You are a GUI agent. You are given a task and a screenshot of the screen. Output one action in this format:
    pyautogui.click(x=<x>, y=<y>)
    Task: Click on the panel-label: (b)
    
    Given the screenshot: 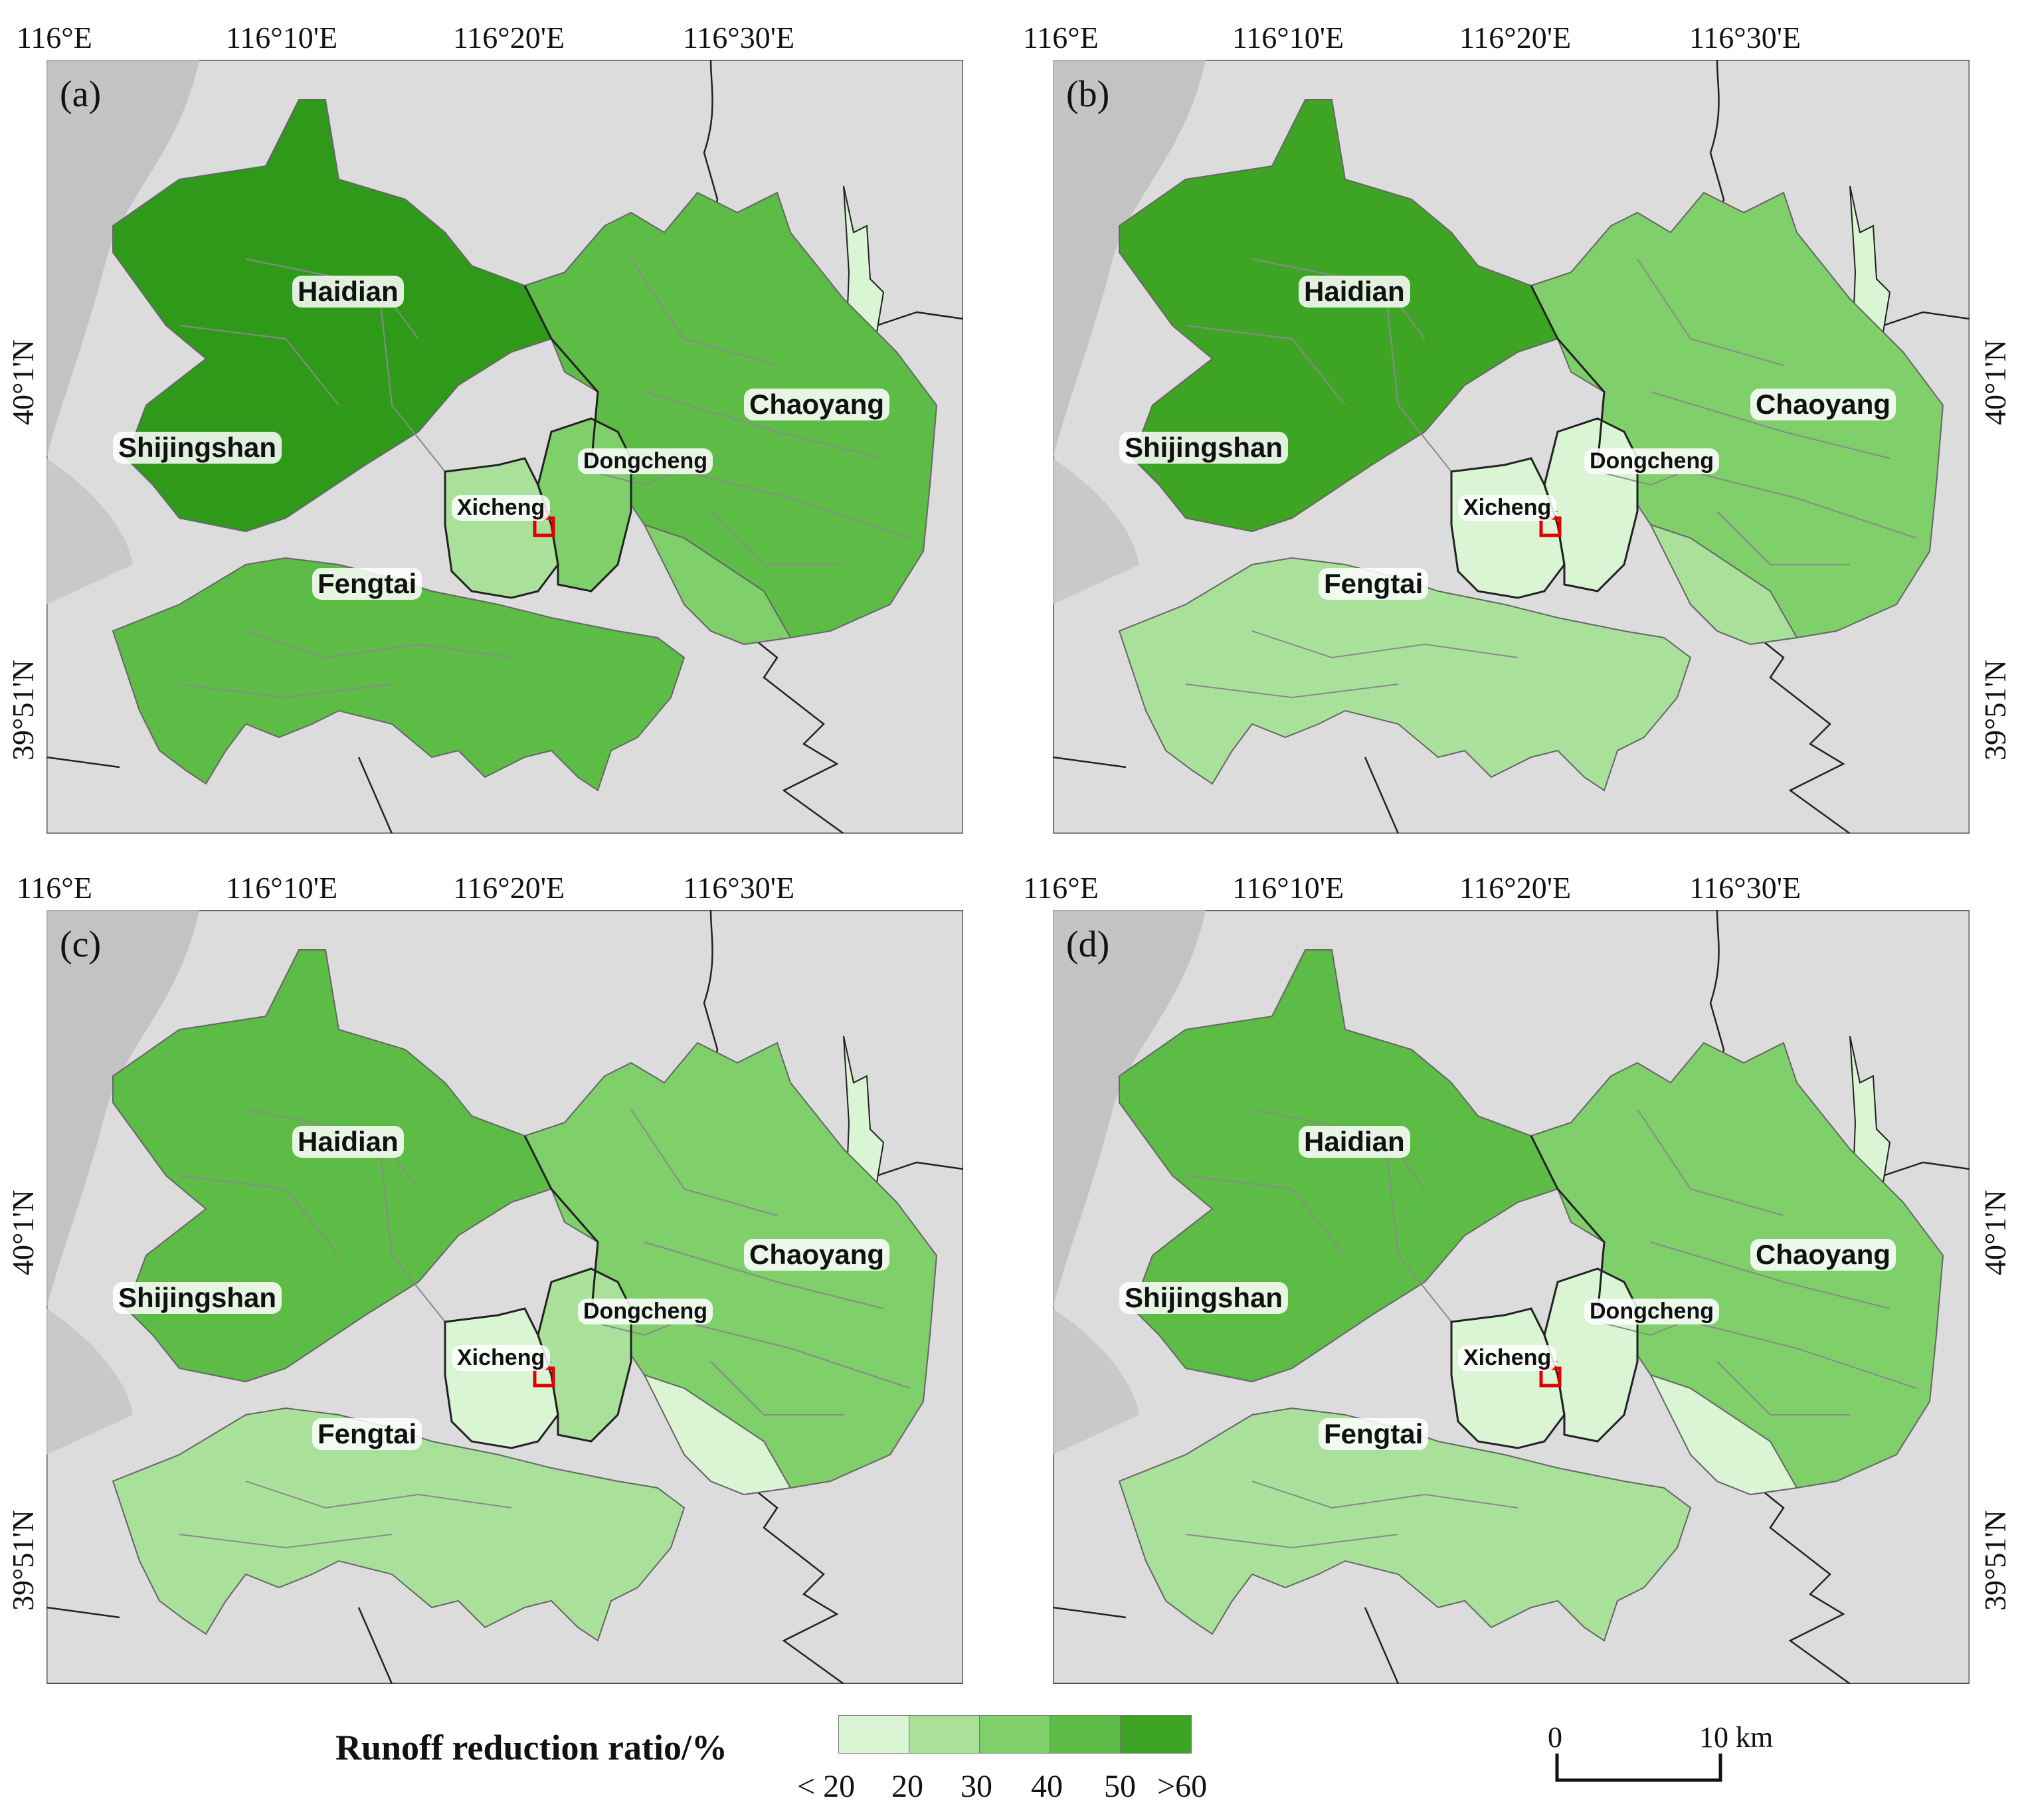 What is the action you would take?
    pyautogui.click(x=1088, y=94)
    